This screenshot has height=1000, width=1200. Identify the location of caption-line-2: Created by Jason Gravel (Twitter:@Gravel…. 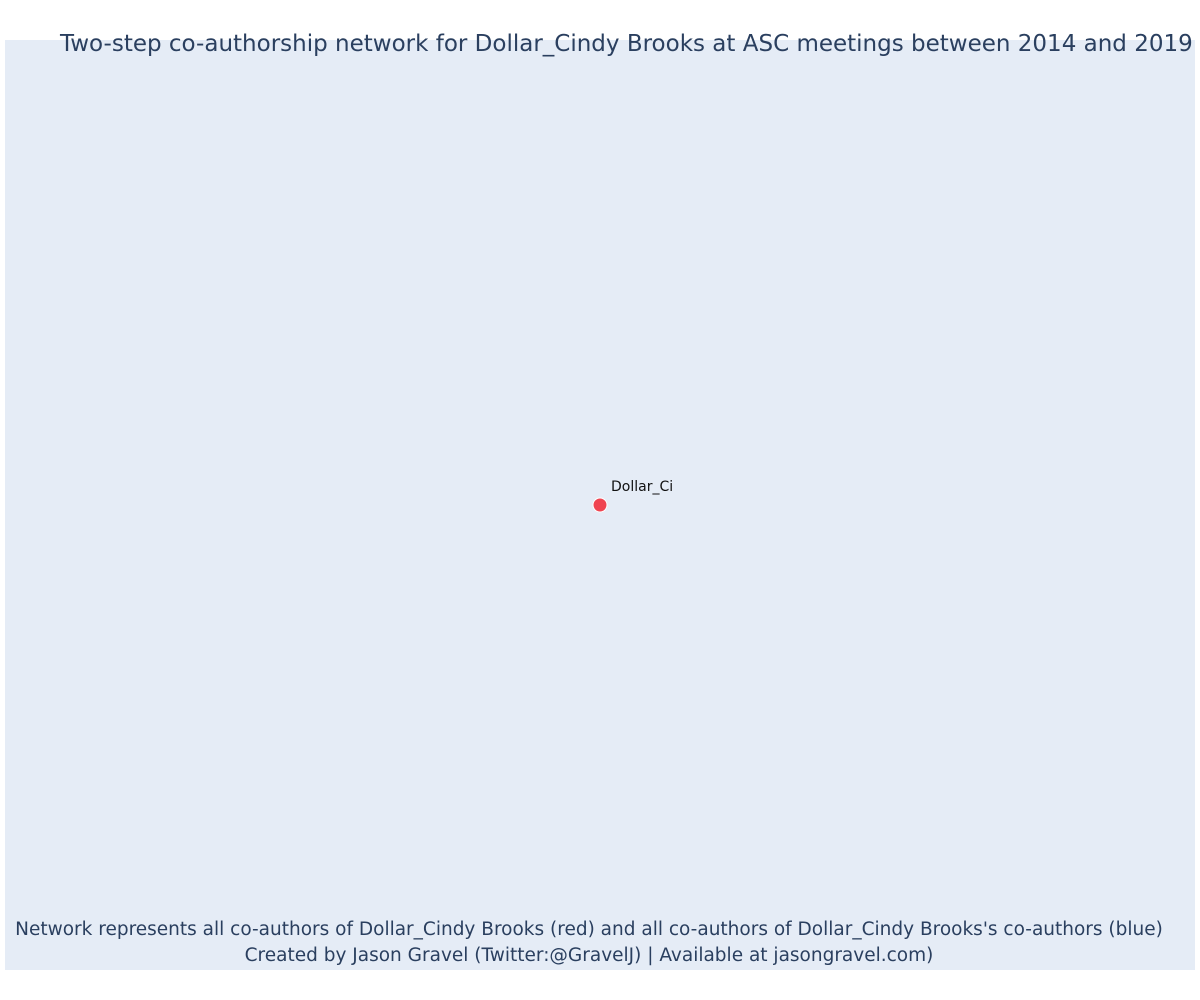
(589, 955).